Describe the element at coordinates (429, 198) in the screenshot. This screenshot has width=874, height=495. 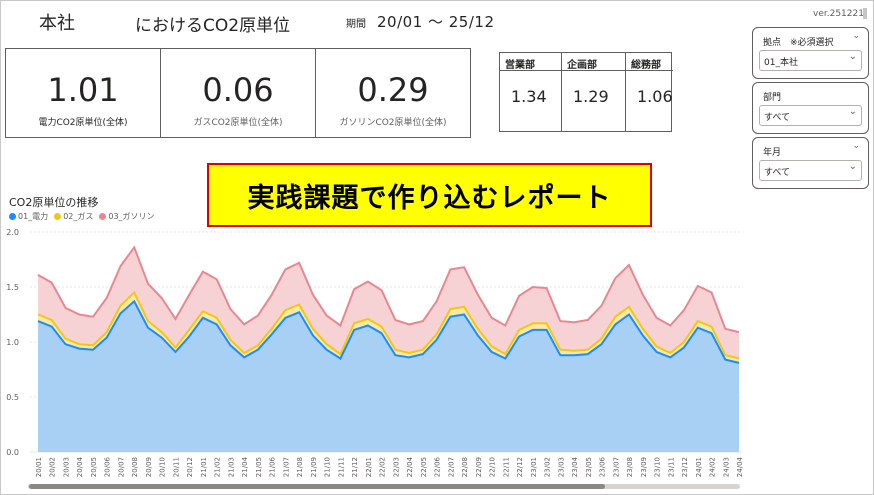
I see `banner-text: 実践課題で作り込むレポート` at that location.